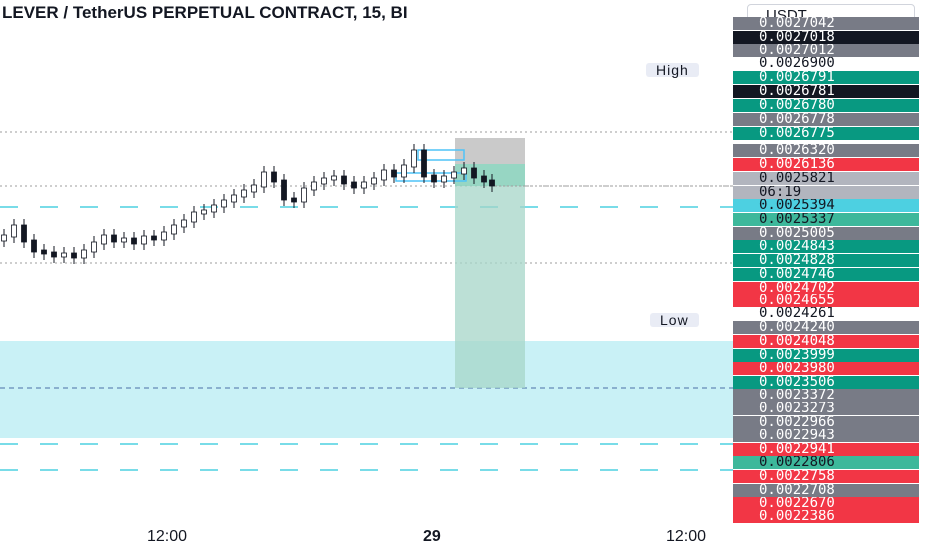  Describe the element at coordinates (490, 151) in the screenshot. I see `position-stop-box` at that location.